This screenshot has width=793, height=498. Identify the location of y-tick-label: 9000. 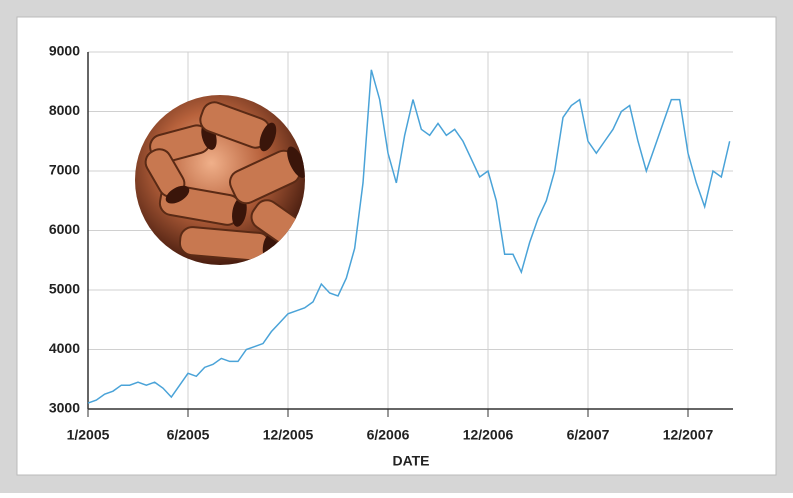
(64, 51).